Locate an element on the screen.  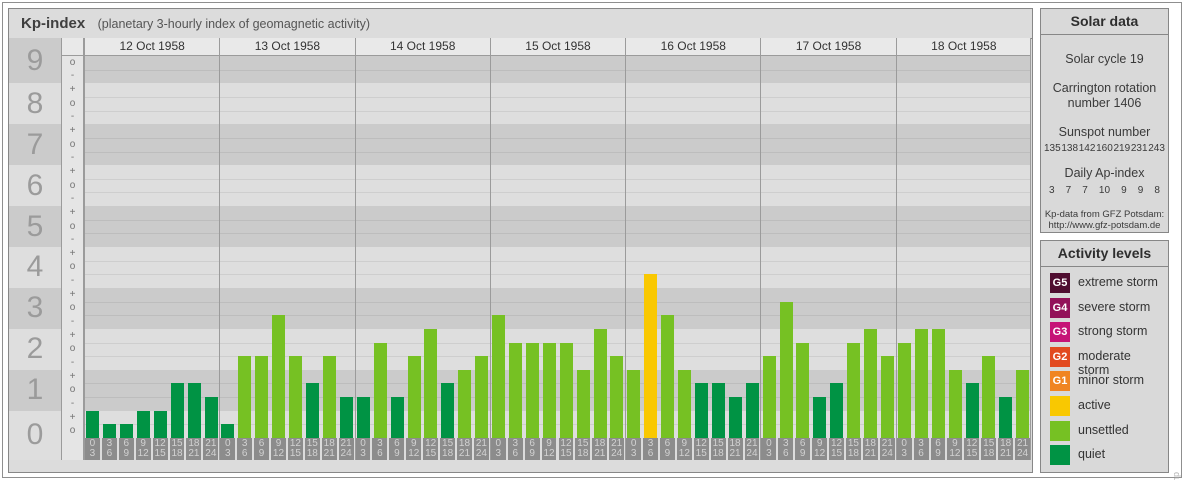
slot-start-hour: 9 is located at coordinates (819, 443).